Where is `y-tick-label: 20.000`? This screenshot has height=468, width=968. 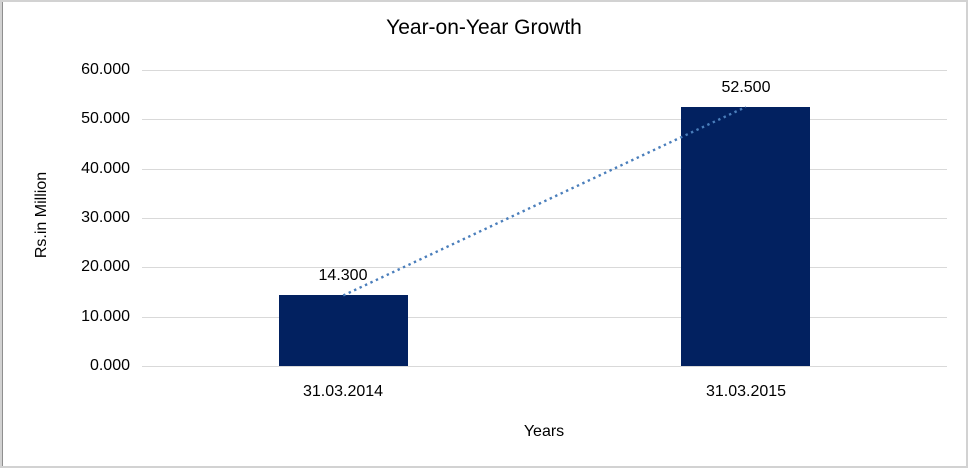
y-tick-label: 20.000 is located at coordinates (105, 266).